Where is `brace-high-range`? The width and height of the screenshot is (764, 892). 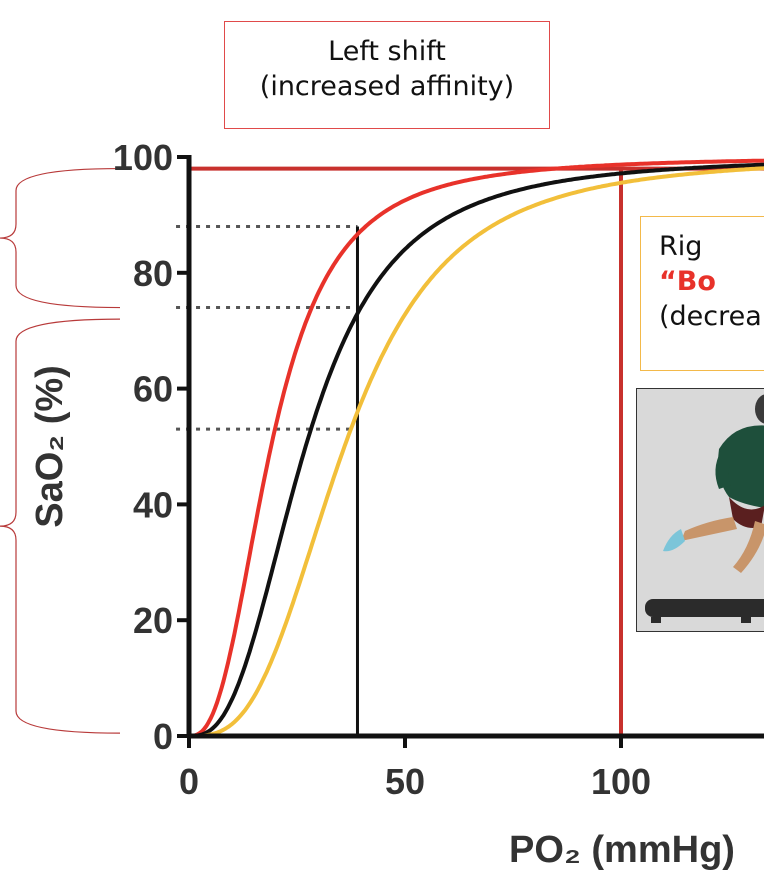
brace-high-range is located at coordinates (60, 238).